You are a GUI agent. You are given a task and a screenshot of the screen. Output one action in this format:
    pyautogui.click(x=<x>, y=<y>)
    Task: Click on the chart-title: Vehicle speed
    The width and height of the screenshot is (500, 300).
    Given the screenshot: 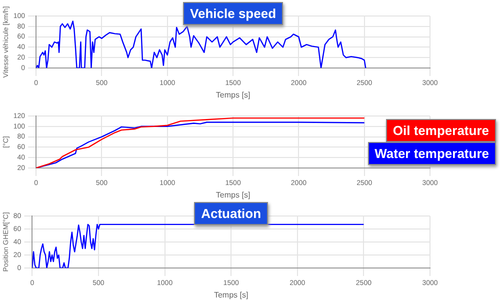 What is the action you would take?
    pyautogui.click(x=233, y=13)
    